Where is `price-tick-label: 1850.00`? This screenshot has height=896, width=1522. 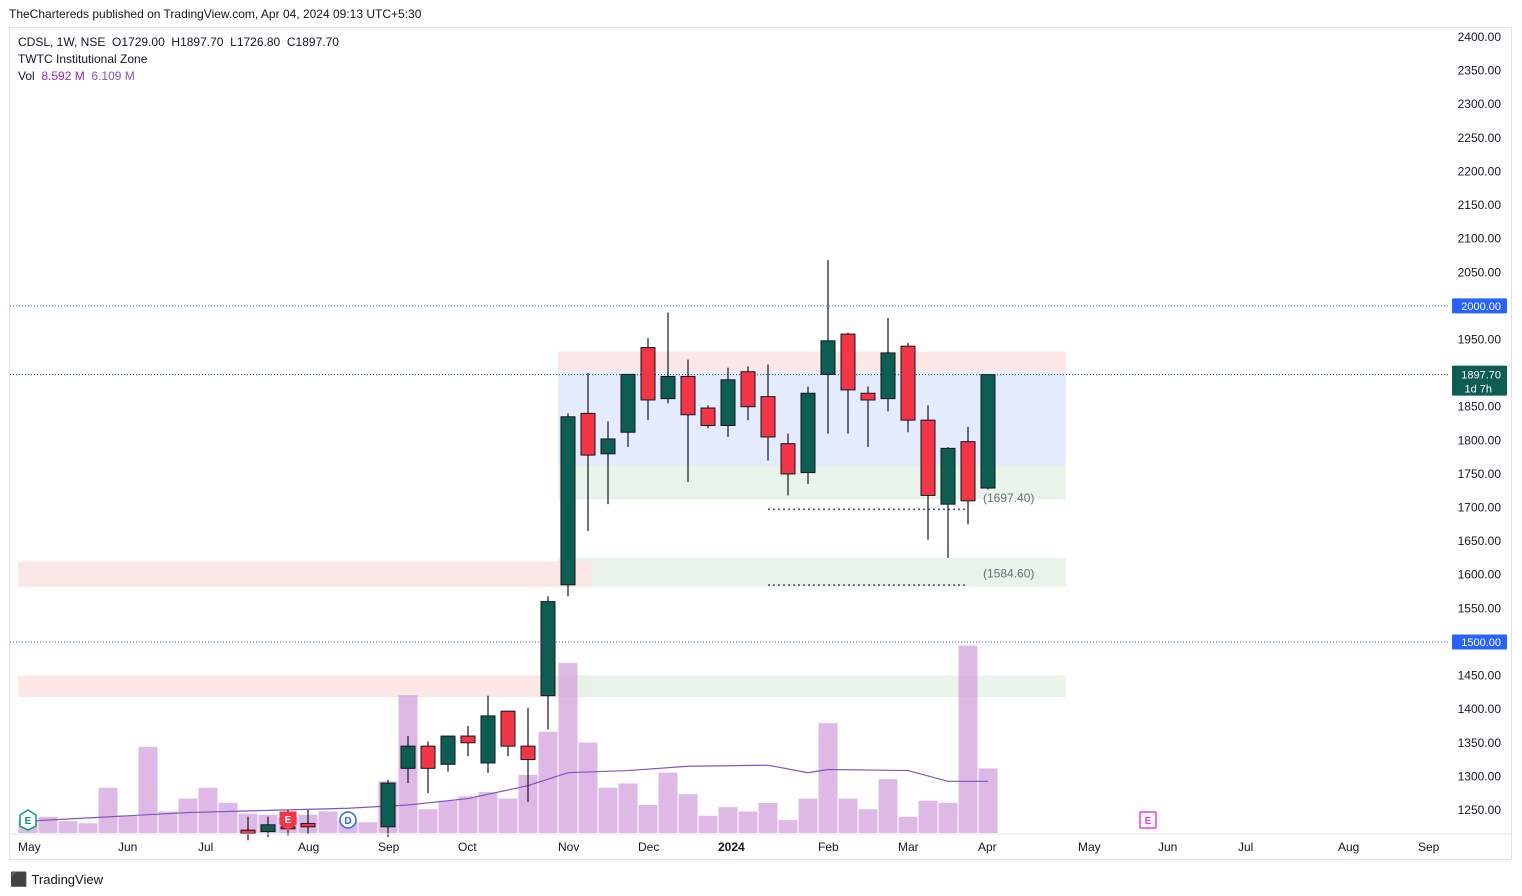
price-tick-label: 1850.00 is located at coordinates (1480, 407).